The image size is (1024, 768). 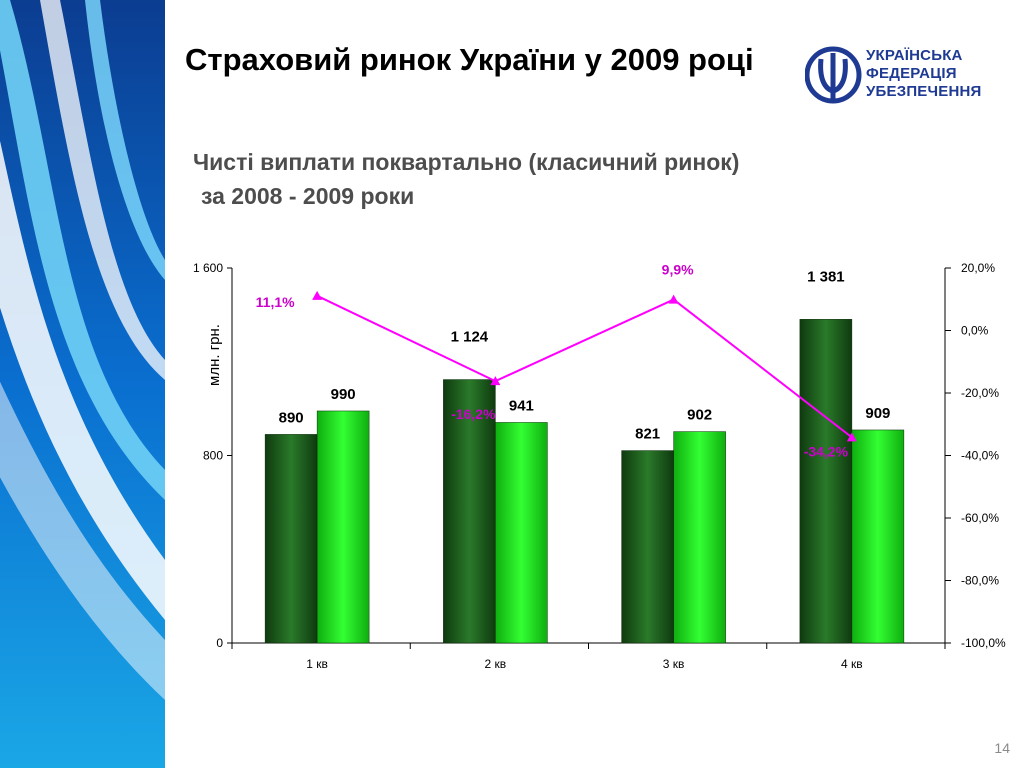 I want to click on data-label-2008: 1 124, so click(x=470, y=337).